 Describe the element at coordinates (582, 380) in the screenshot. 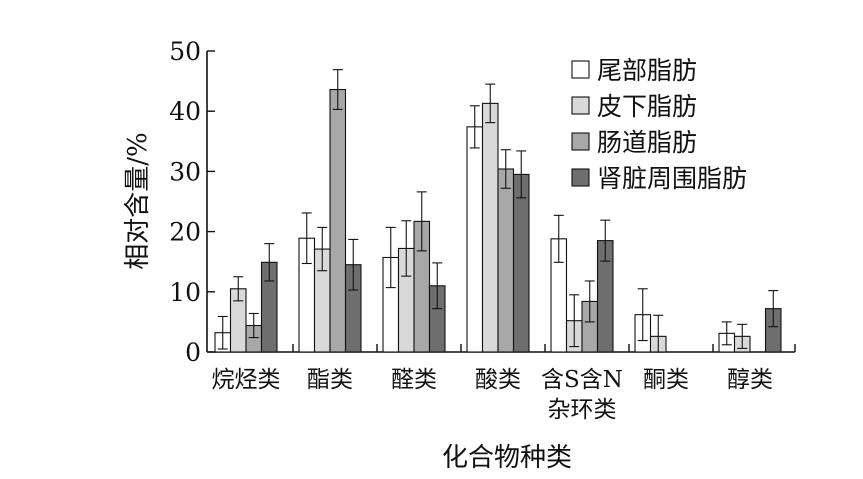

I see `x-tick-label: 含S含N` at that location.